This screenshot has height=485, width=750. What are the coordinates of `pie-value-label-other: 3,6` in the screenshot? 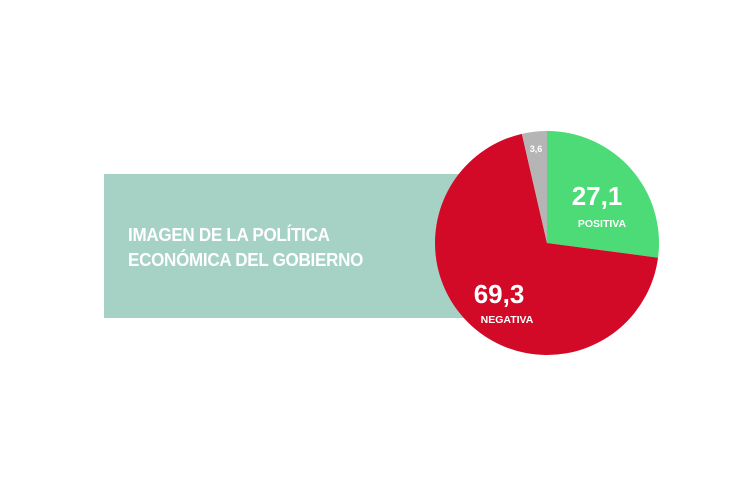 It's located at (536, 149).